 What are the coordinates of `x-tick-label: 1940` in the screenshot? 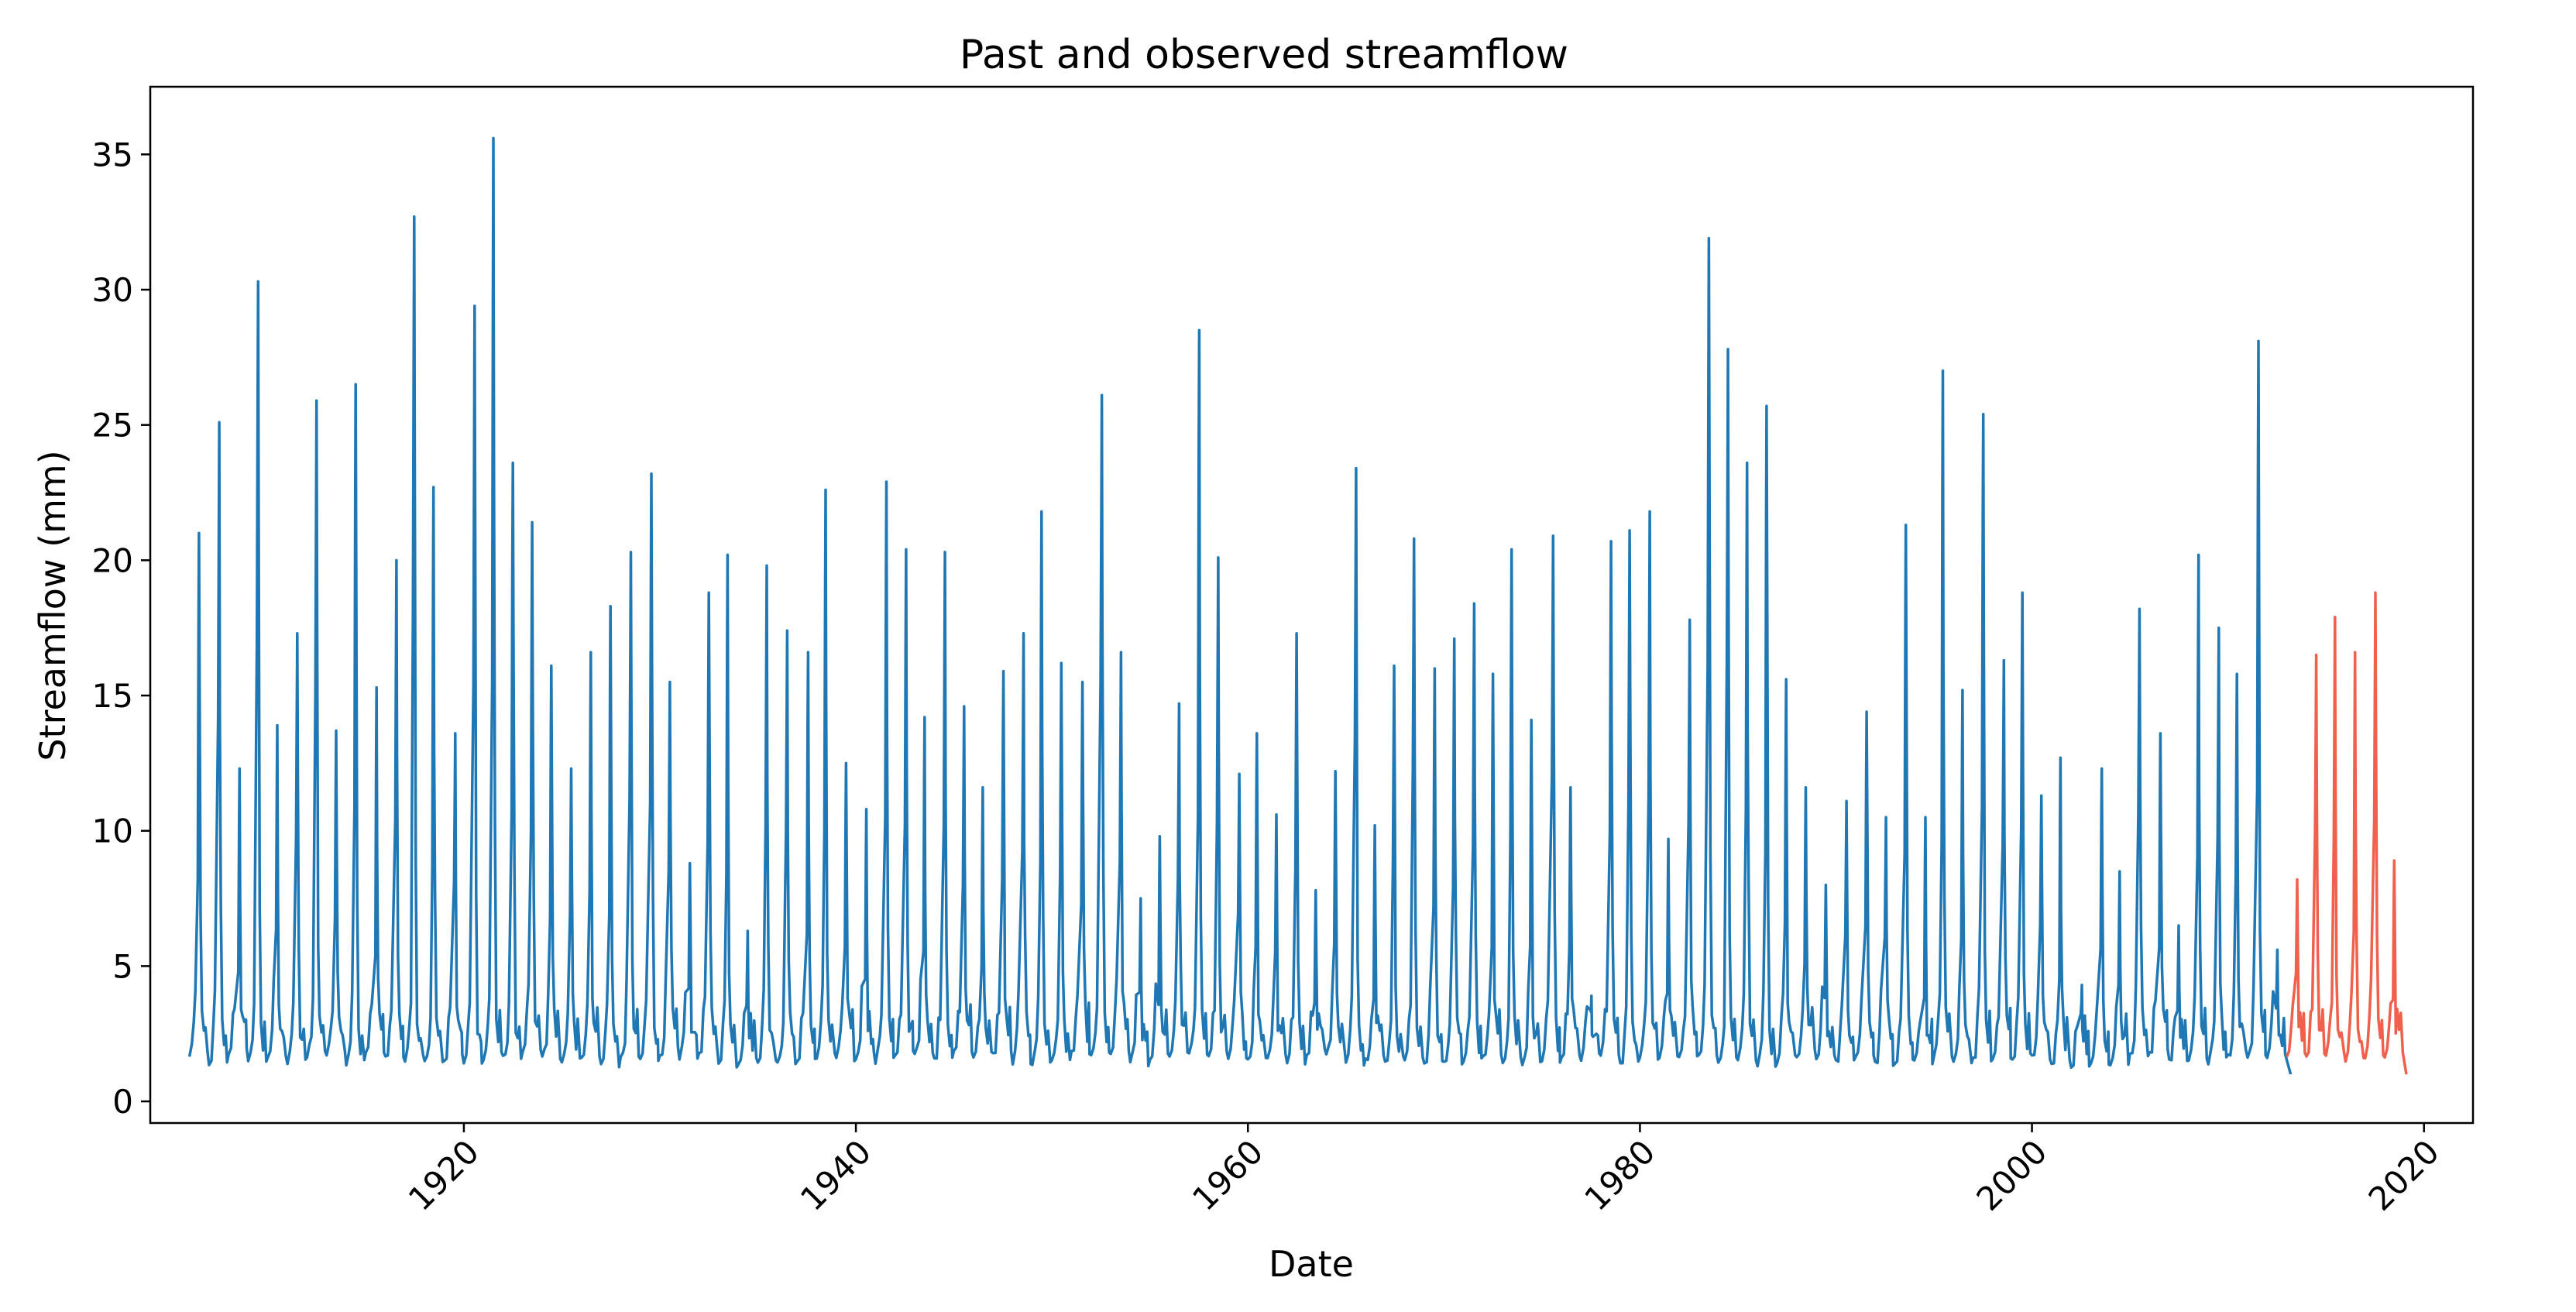 It's located at (835, 1175).